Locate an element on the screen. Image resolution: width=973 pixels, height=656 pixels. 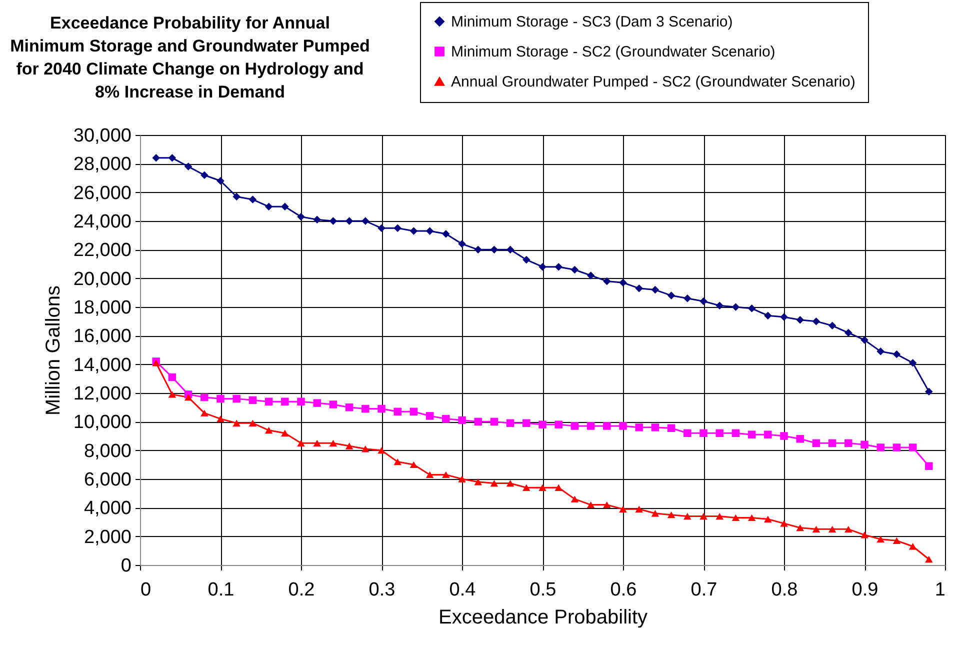
y-axis-title: Million Gallons is located at coordinates (53, 350).